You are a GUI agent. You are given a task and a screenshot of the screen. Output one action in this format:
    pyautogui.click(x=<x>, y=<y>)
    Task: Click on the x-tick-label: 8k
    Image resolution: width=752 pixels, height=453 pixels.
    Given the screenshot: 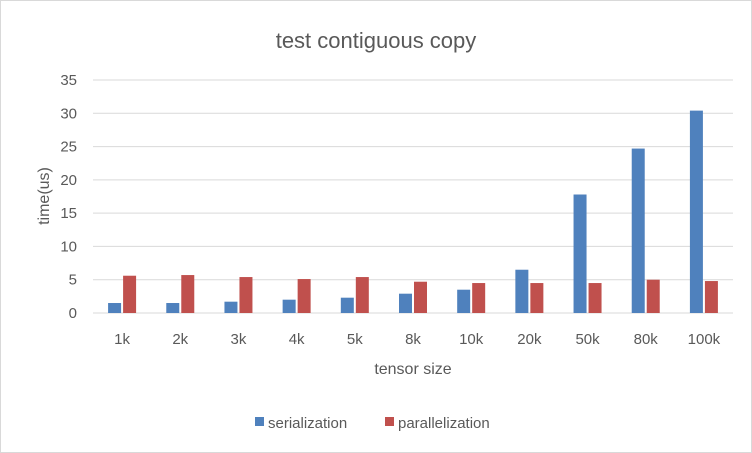 What is the action you would take?
    pyautogui.click(x=413, y=339)
    